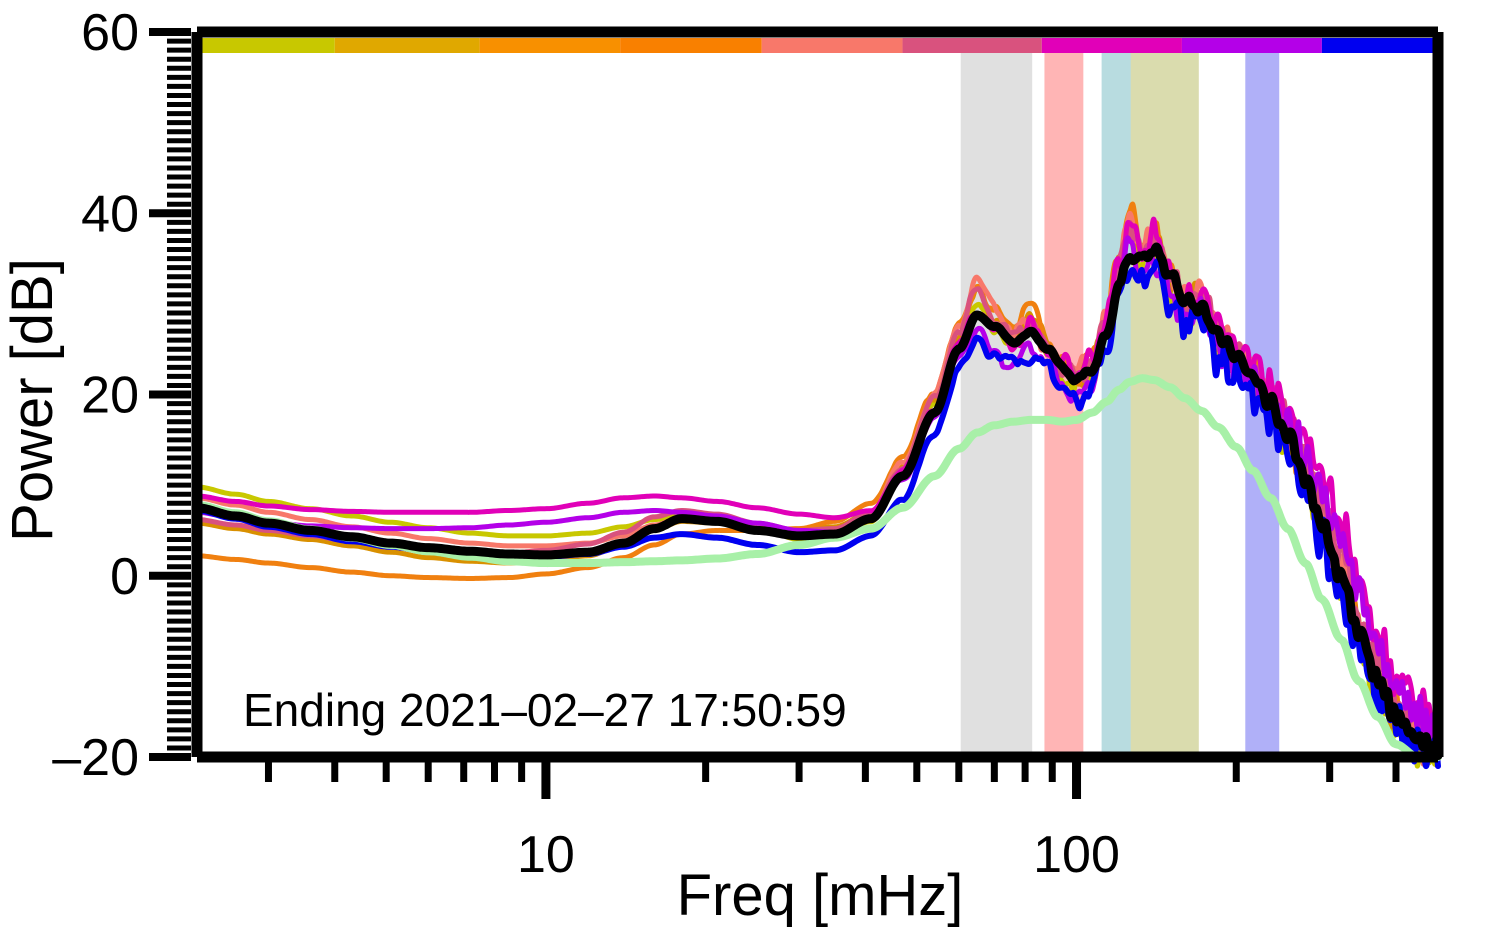 The height and width of the screenshot is (952, 1494). I want to click on segment-1-yellowgreen, so click(266, 45).